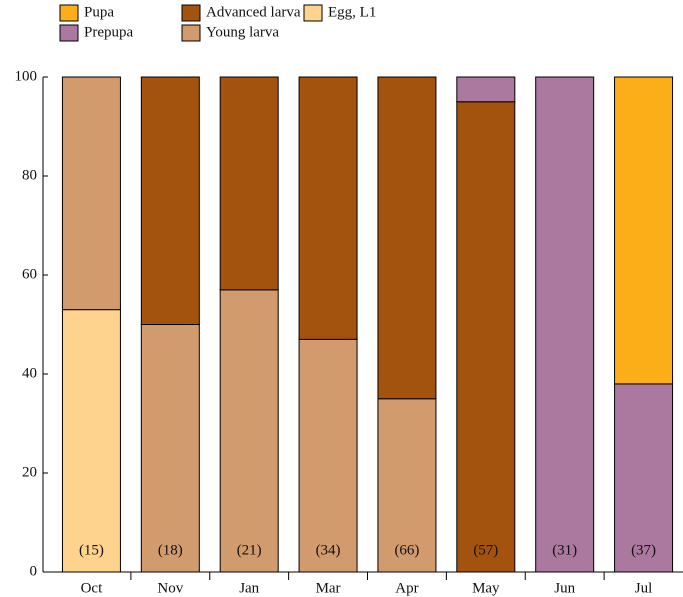 The width and height of the screenshot is (683, 597). What do you see at coordinates (26, 76) in the screenshot?
I see `y-tick-label: 100` at bounding box center [26, 76].